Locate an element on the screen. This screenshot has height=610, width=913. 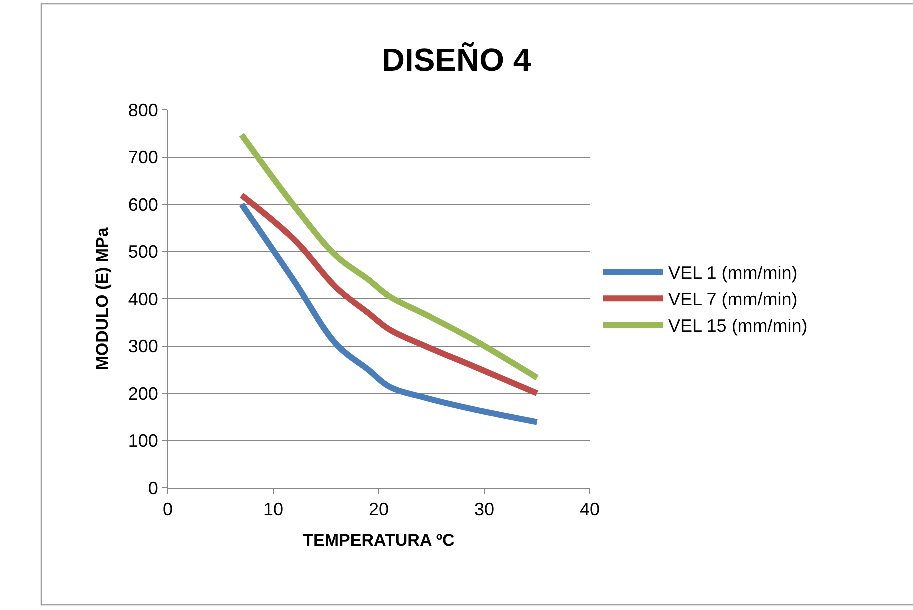
chart-title: DISEÑO 4 is located at coordinates (457, 60).